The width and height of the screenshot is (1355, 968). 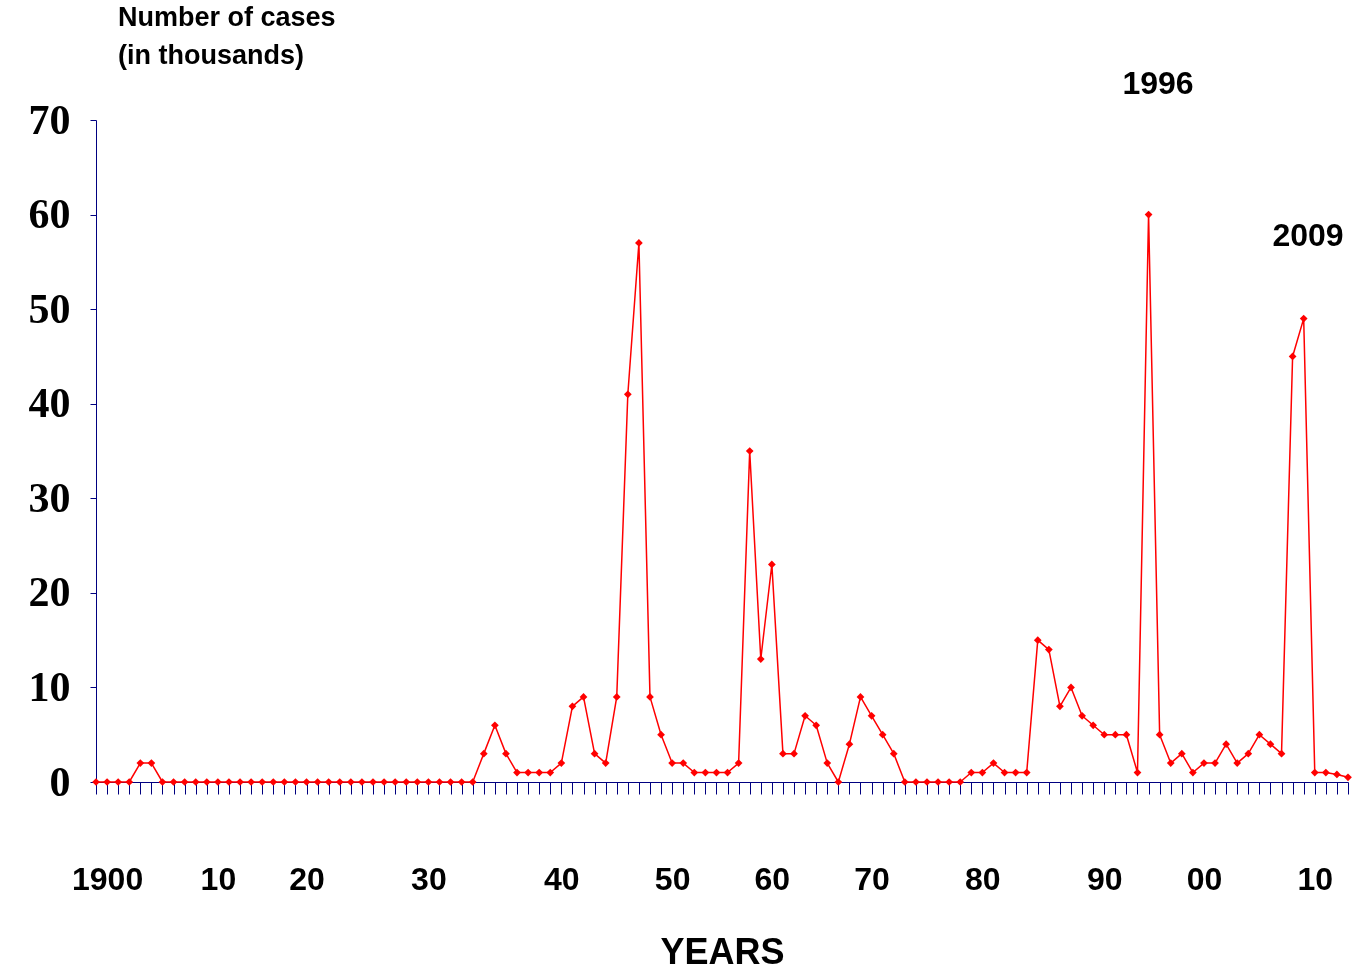 I want to click on y-tick-label: 30, so click(x=49, y=497).